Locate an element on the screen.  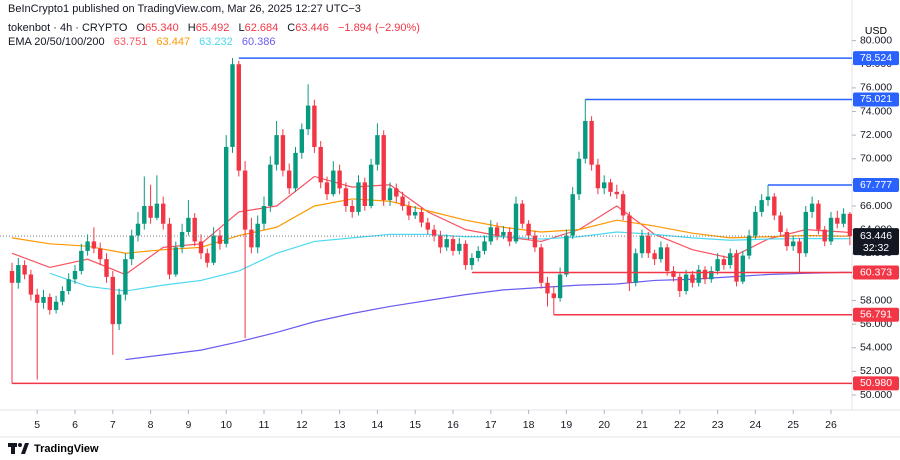
y-tick-label: 54.000 is located at coordinates (876, 348).